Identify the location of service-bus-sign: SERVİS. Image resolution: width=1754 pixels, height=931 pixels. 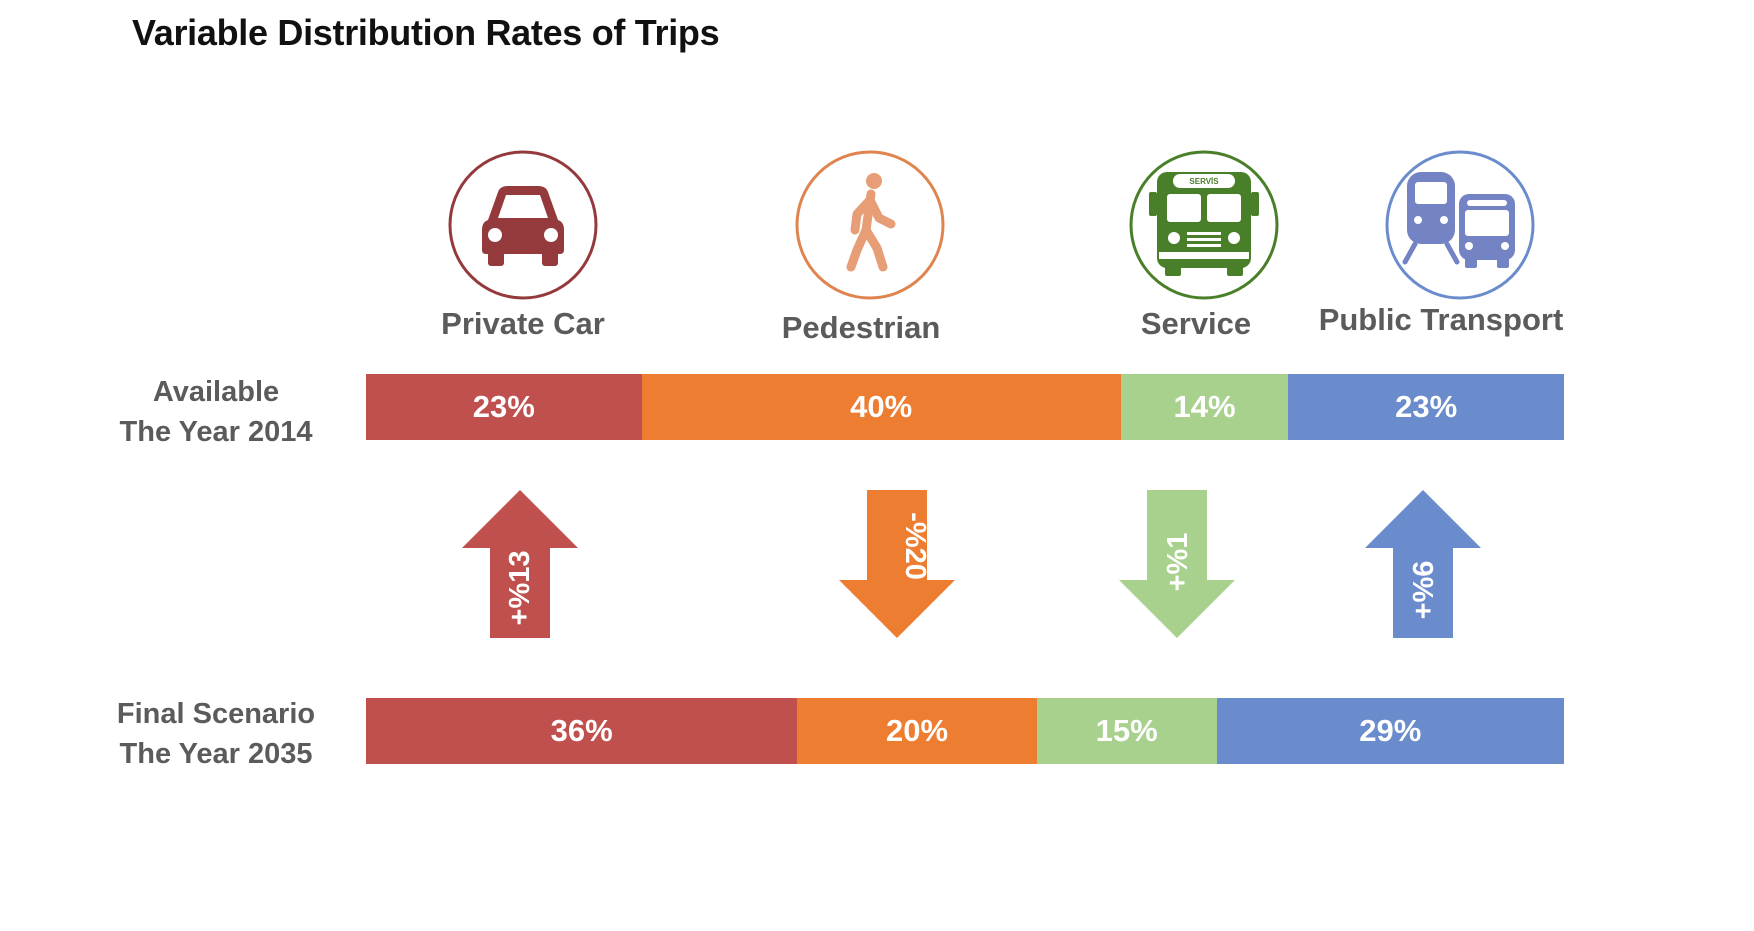
(1204, 181).